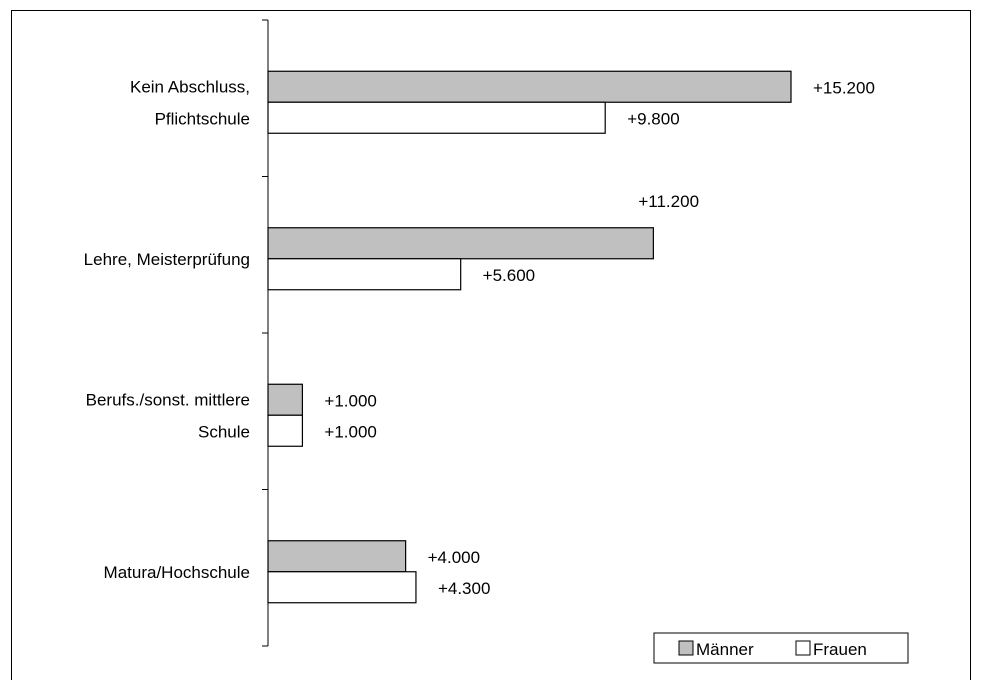  Describe the element at coordinates (168, 399) in the screenshot. I see `category-label: Berufs./sonst. mittlere` at that location.